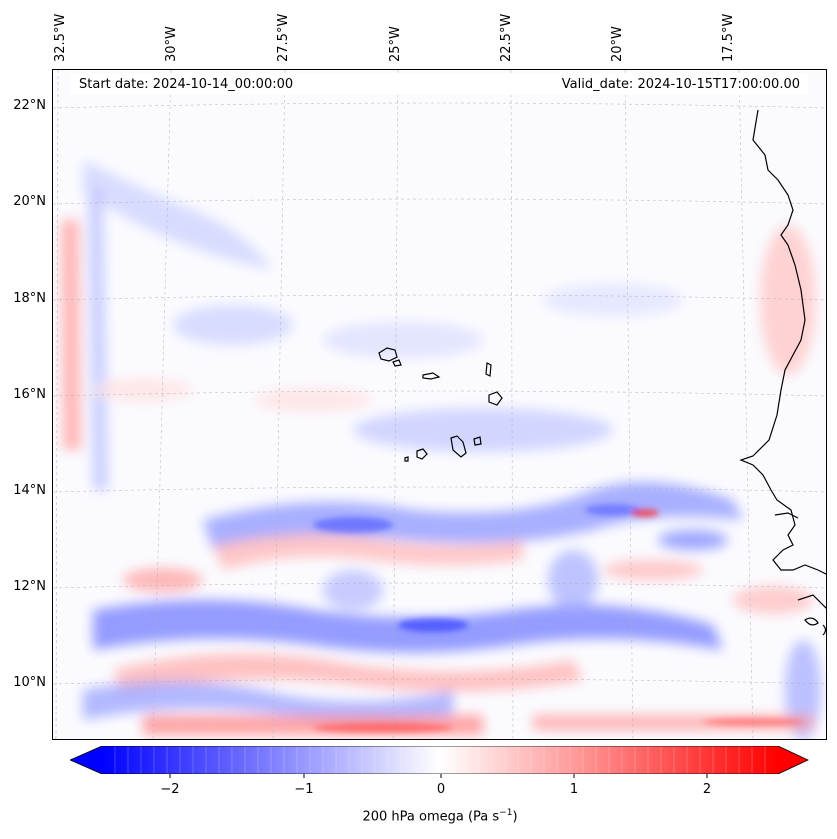  What do you see at coordinates (29, 105) in the screenshot?
I see `lat-label-22n: 22°N` at bounding box center [29, 105].